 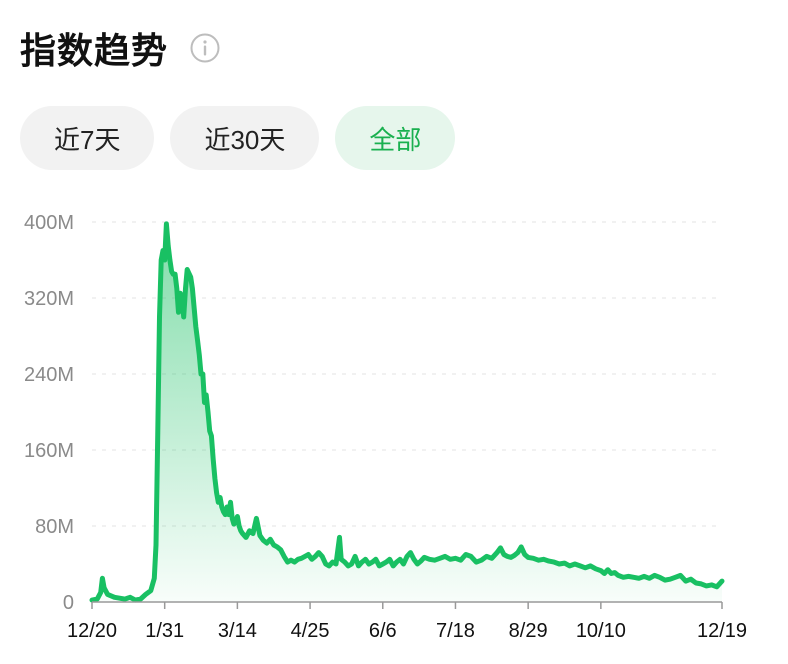 I want to click on x-tick-label: 3/14, so click(x=237, y=631).